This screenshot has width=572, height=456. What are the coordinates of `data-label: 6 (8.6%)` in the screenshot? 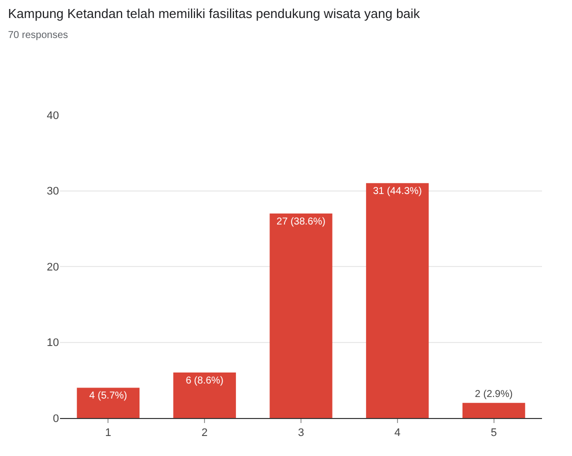 It's located at (205, 381).